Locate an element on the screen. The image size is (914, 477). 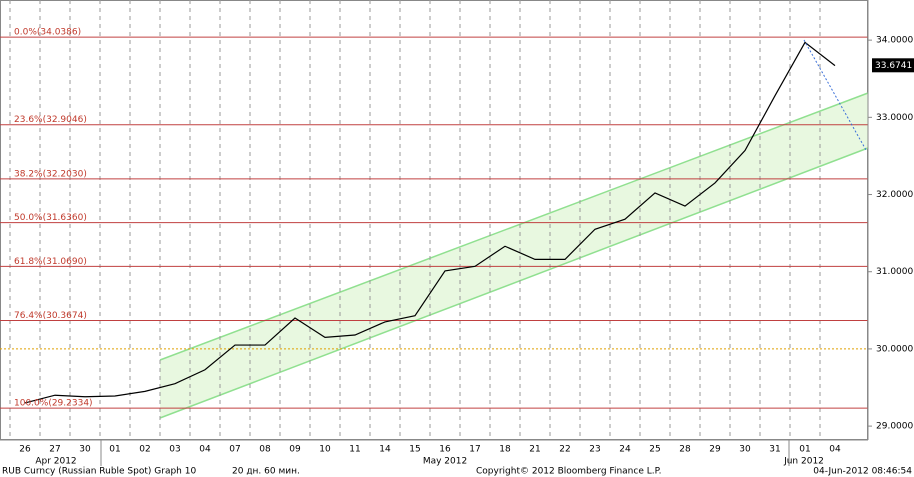
month-label: Jun 2012 is located at coordinates (803, 462).